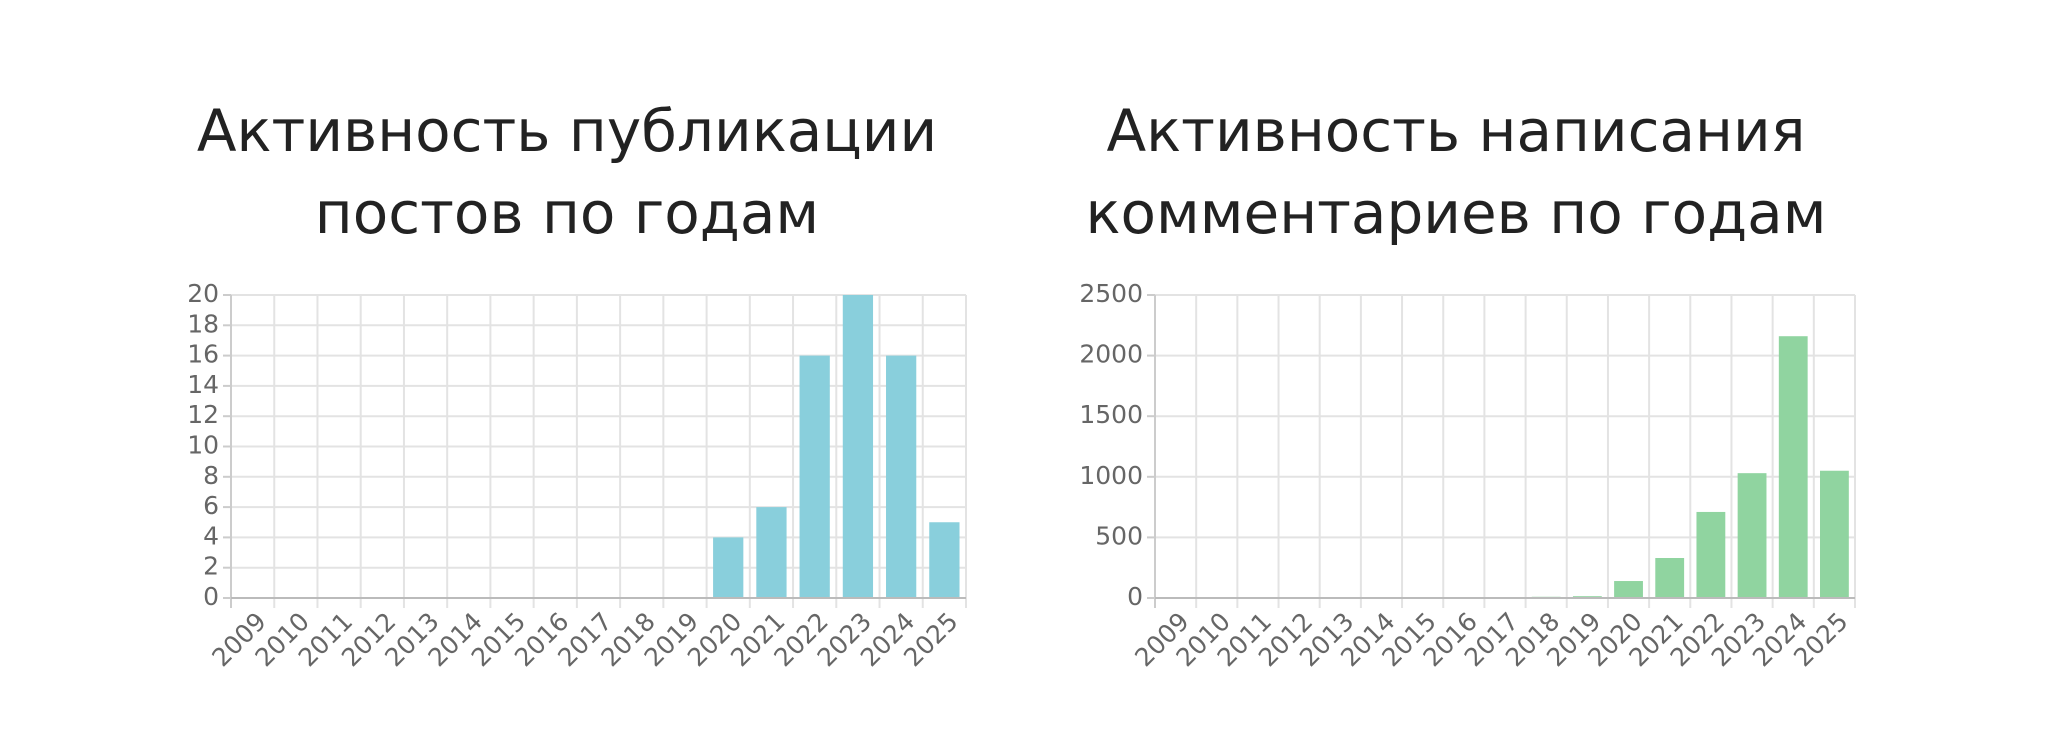 The image size is (2048, 748). Describe the element at coordinates (1111, 475) in the screenshot. I see `y-tick-label: 1000` at that location.